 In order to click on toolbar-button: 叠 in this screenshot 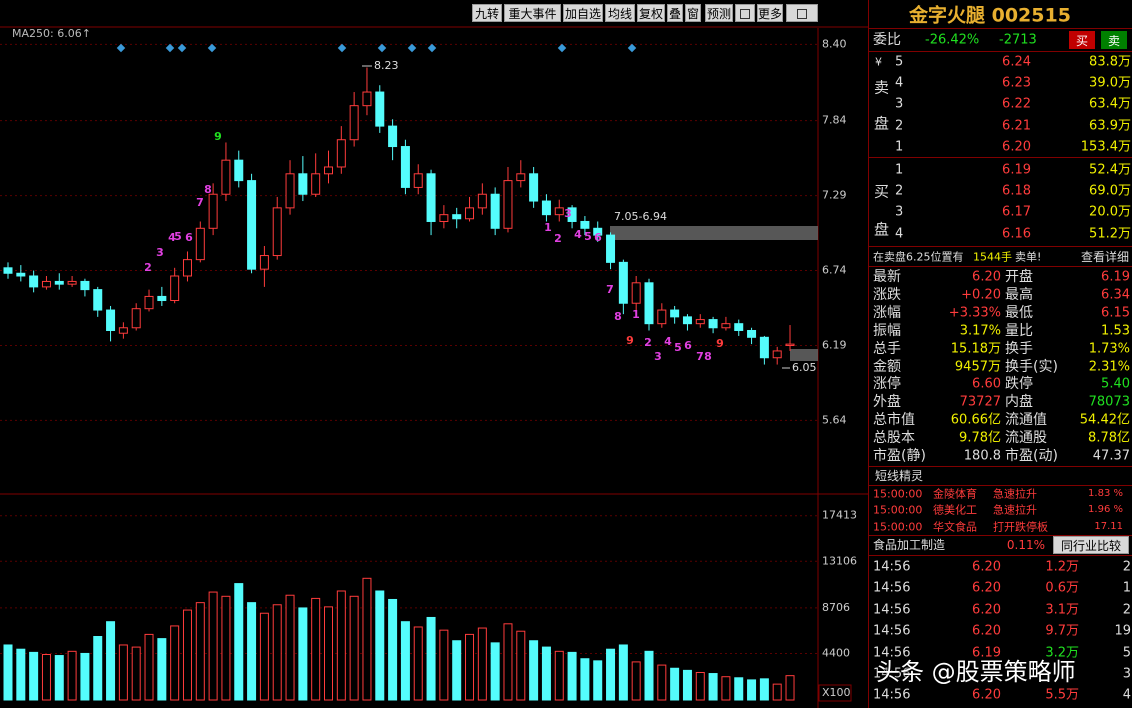, I will do `click(675, 13)`.